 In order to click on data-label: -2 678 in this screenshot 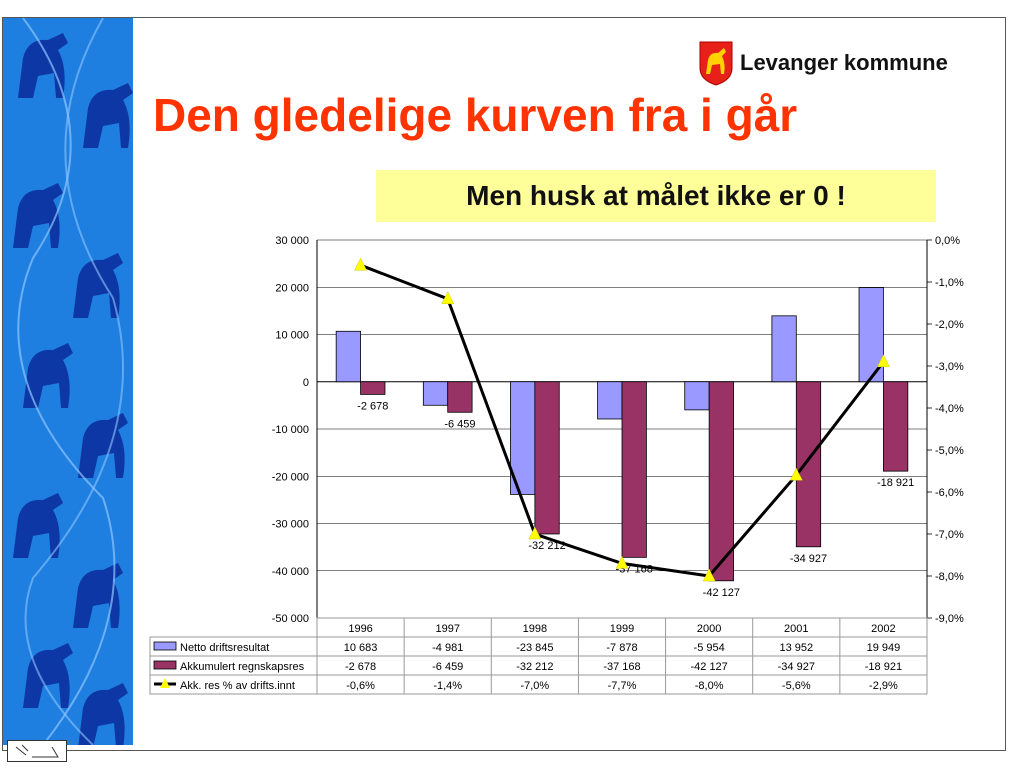, I will do `click(372, 406)`.